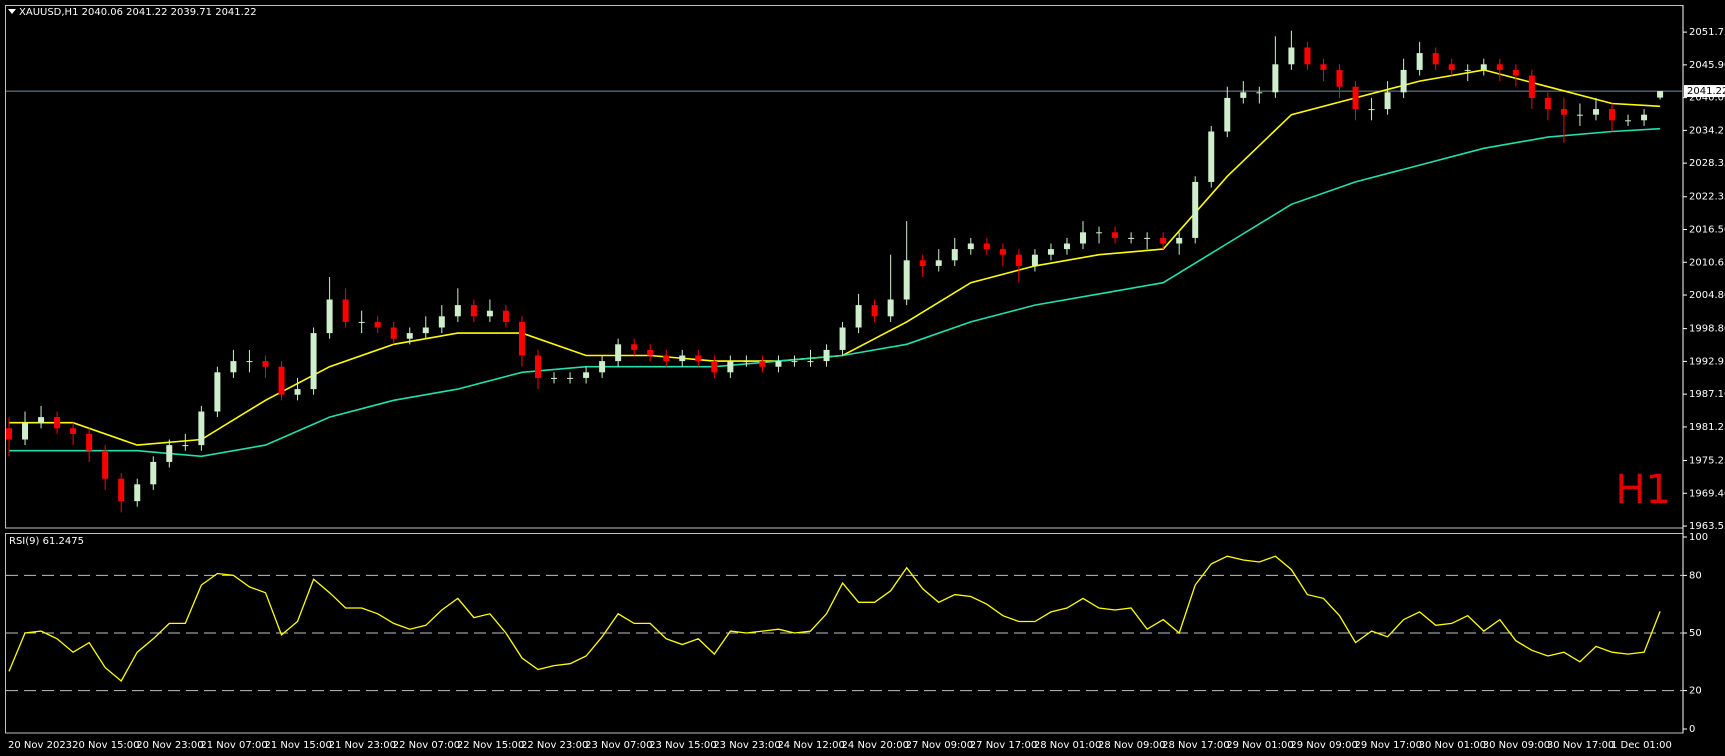  Describe the element at coordinates (12, 11) in the screenshot. I see `symbol-menu-arrow` at that location.